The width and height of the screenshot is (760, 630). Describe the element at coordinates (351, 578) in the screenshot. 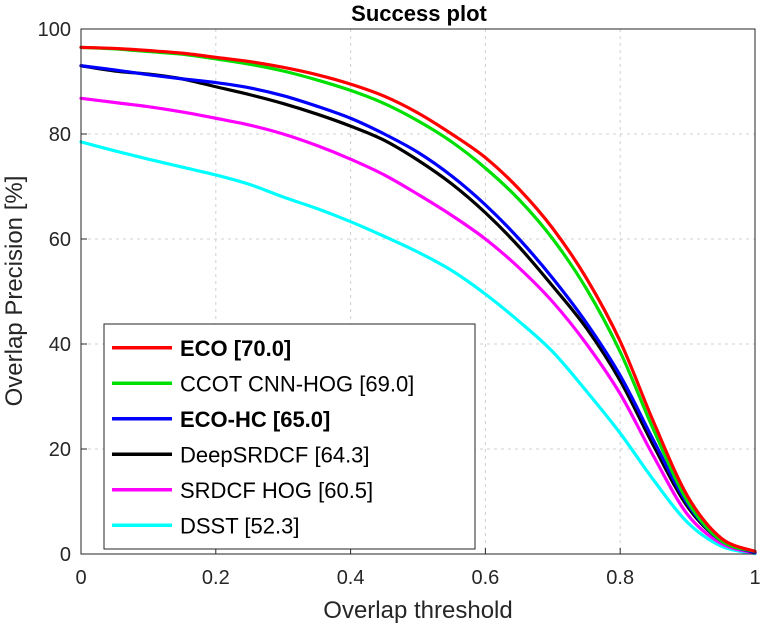

I see `x-tick-label: 0.4` at that location.